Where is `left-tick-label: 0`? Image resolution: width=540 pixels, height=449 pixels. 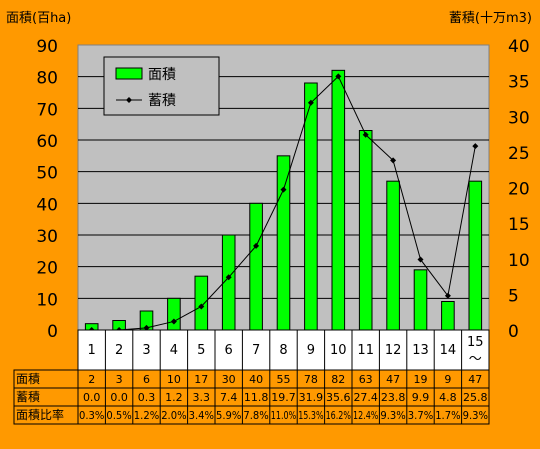
left-tick-label: 0 is located at coordinates (52, 332).